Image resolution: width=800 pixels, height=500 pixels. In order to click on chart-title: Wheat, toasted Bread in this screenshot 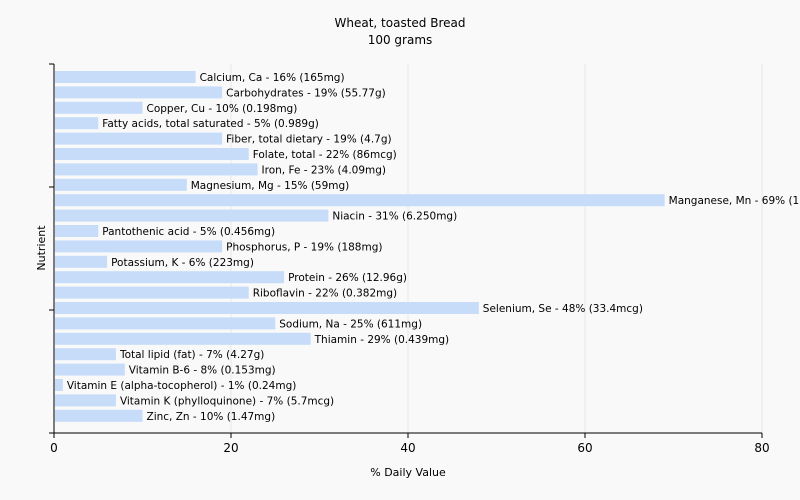, I will do `click(400, 23)`.